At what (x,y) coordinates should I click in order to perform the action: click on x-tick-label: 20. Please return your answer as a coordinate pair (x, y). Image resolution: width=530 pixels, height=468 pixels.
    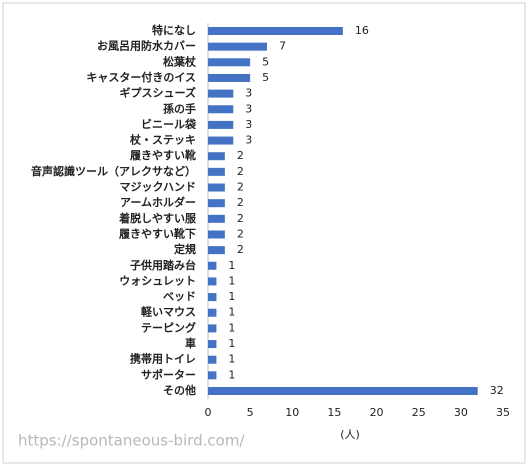
    Looking at the image, I should click on (377, 412).